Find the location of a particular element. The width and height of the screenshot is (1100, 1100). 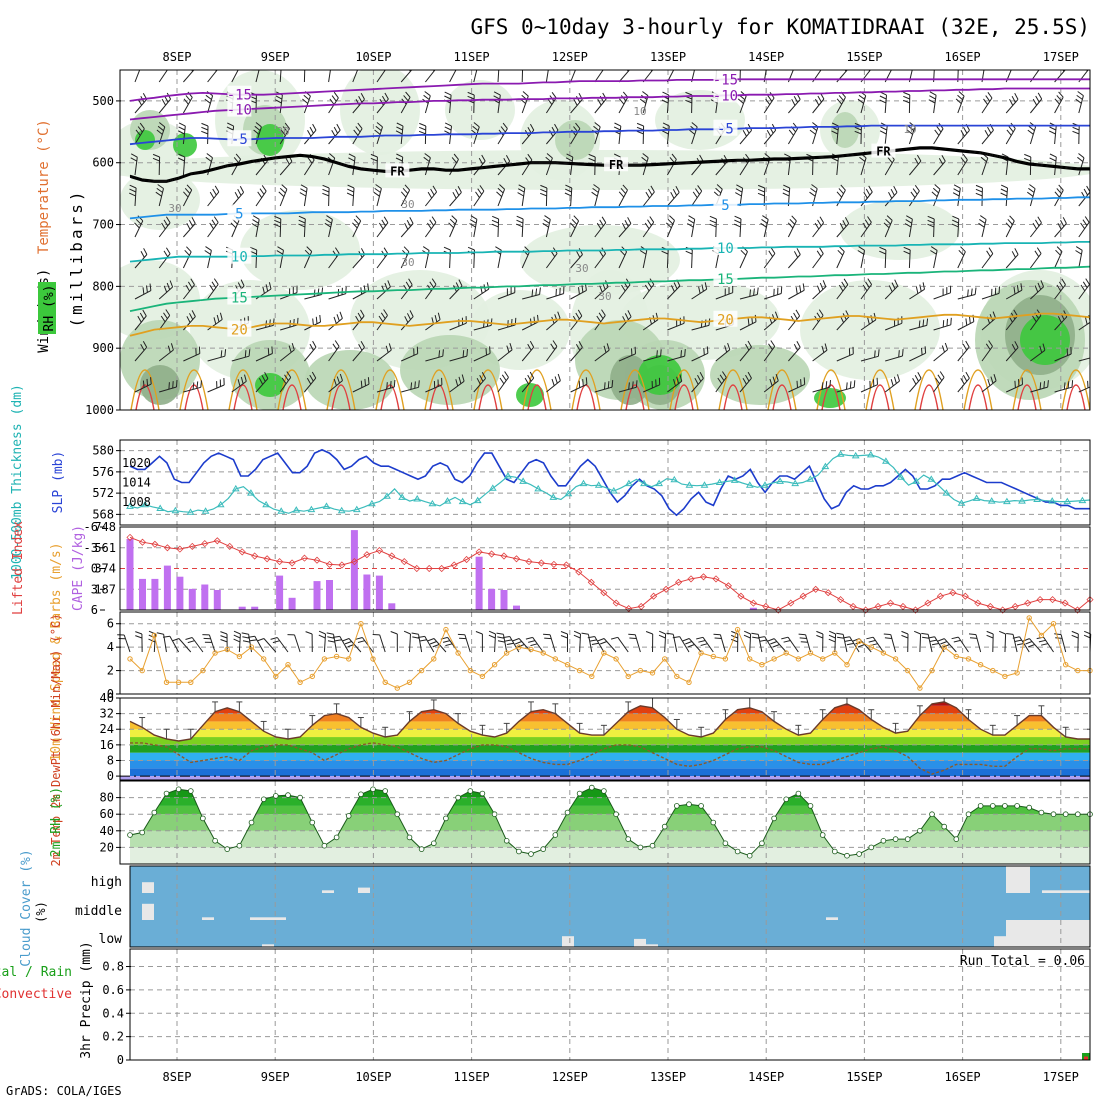

cloud-grid is located at coordinates (619, 906).